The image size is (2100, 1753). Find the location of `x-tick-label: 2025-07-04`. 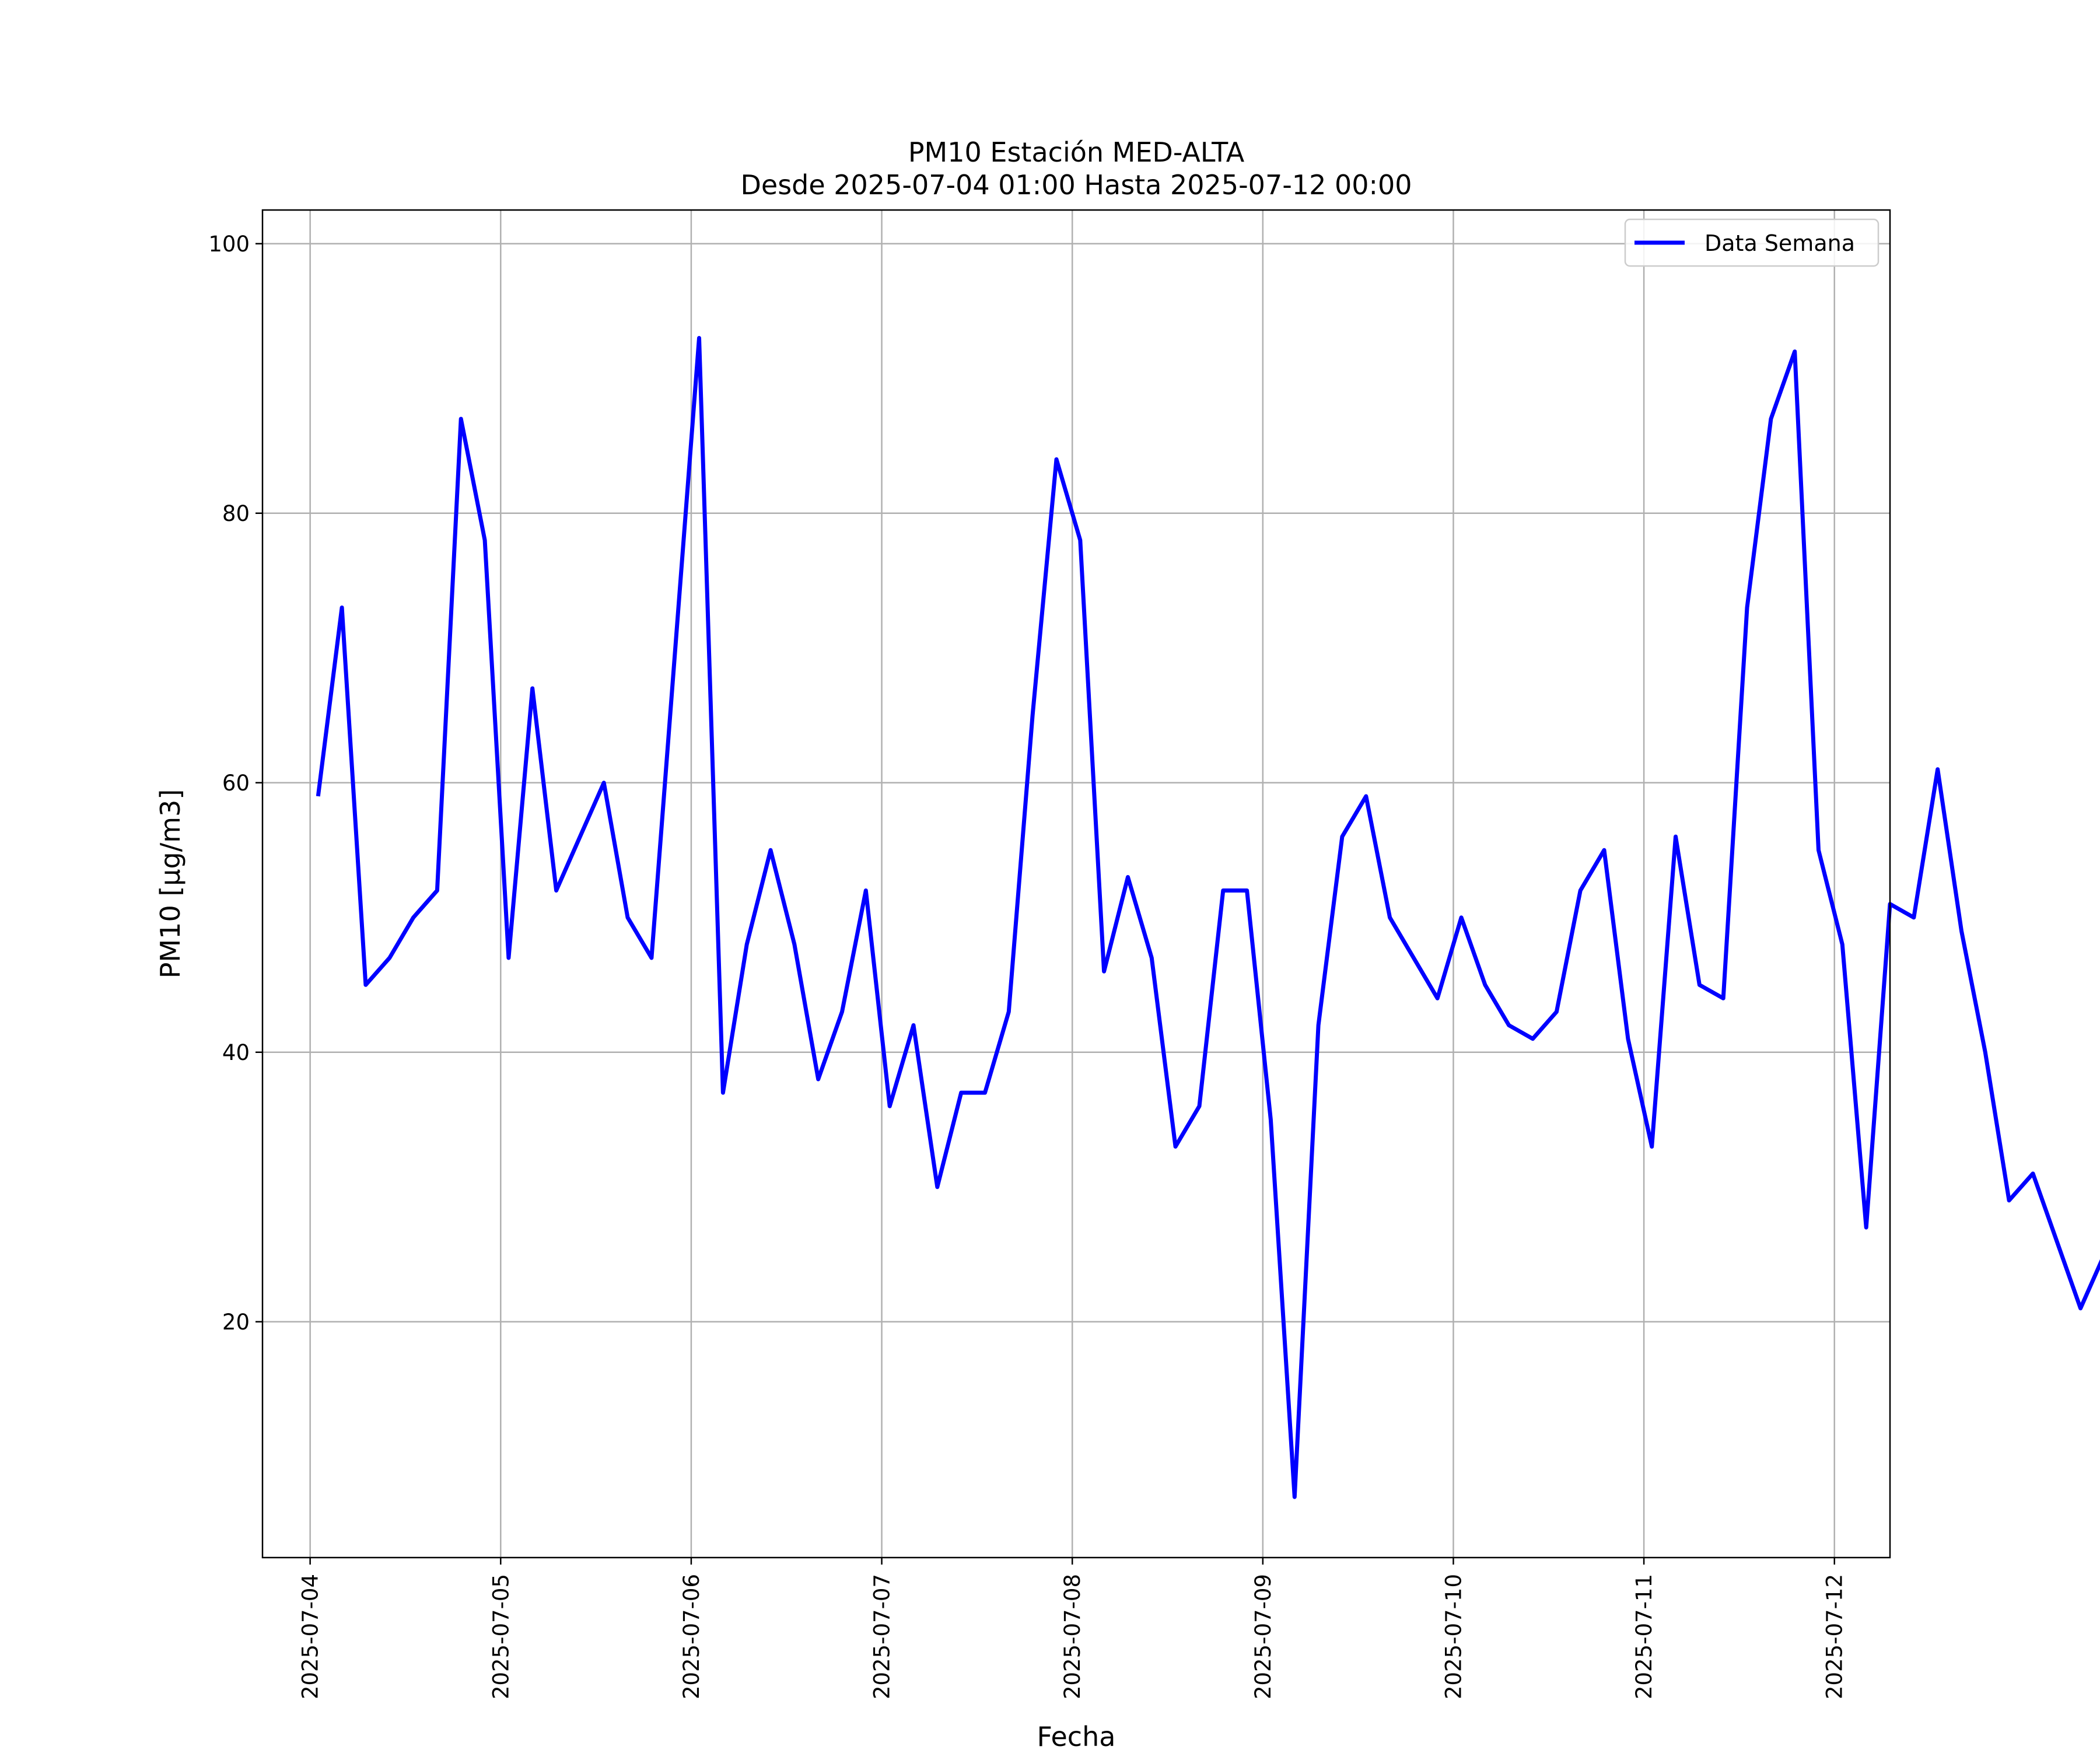

x-tick-label: 2025-07-04 is located at coordinates (310, 1636).